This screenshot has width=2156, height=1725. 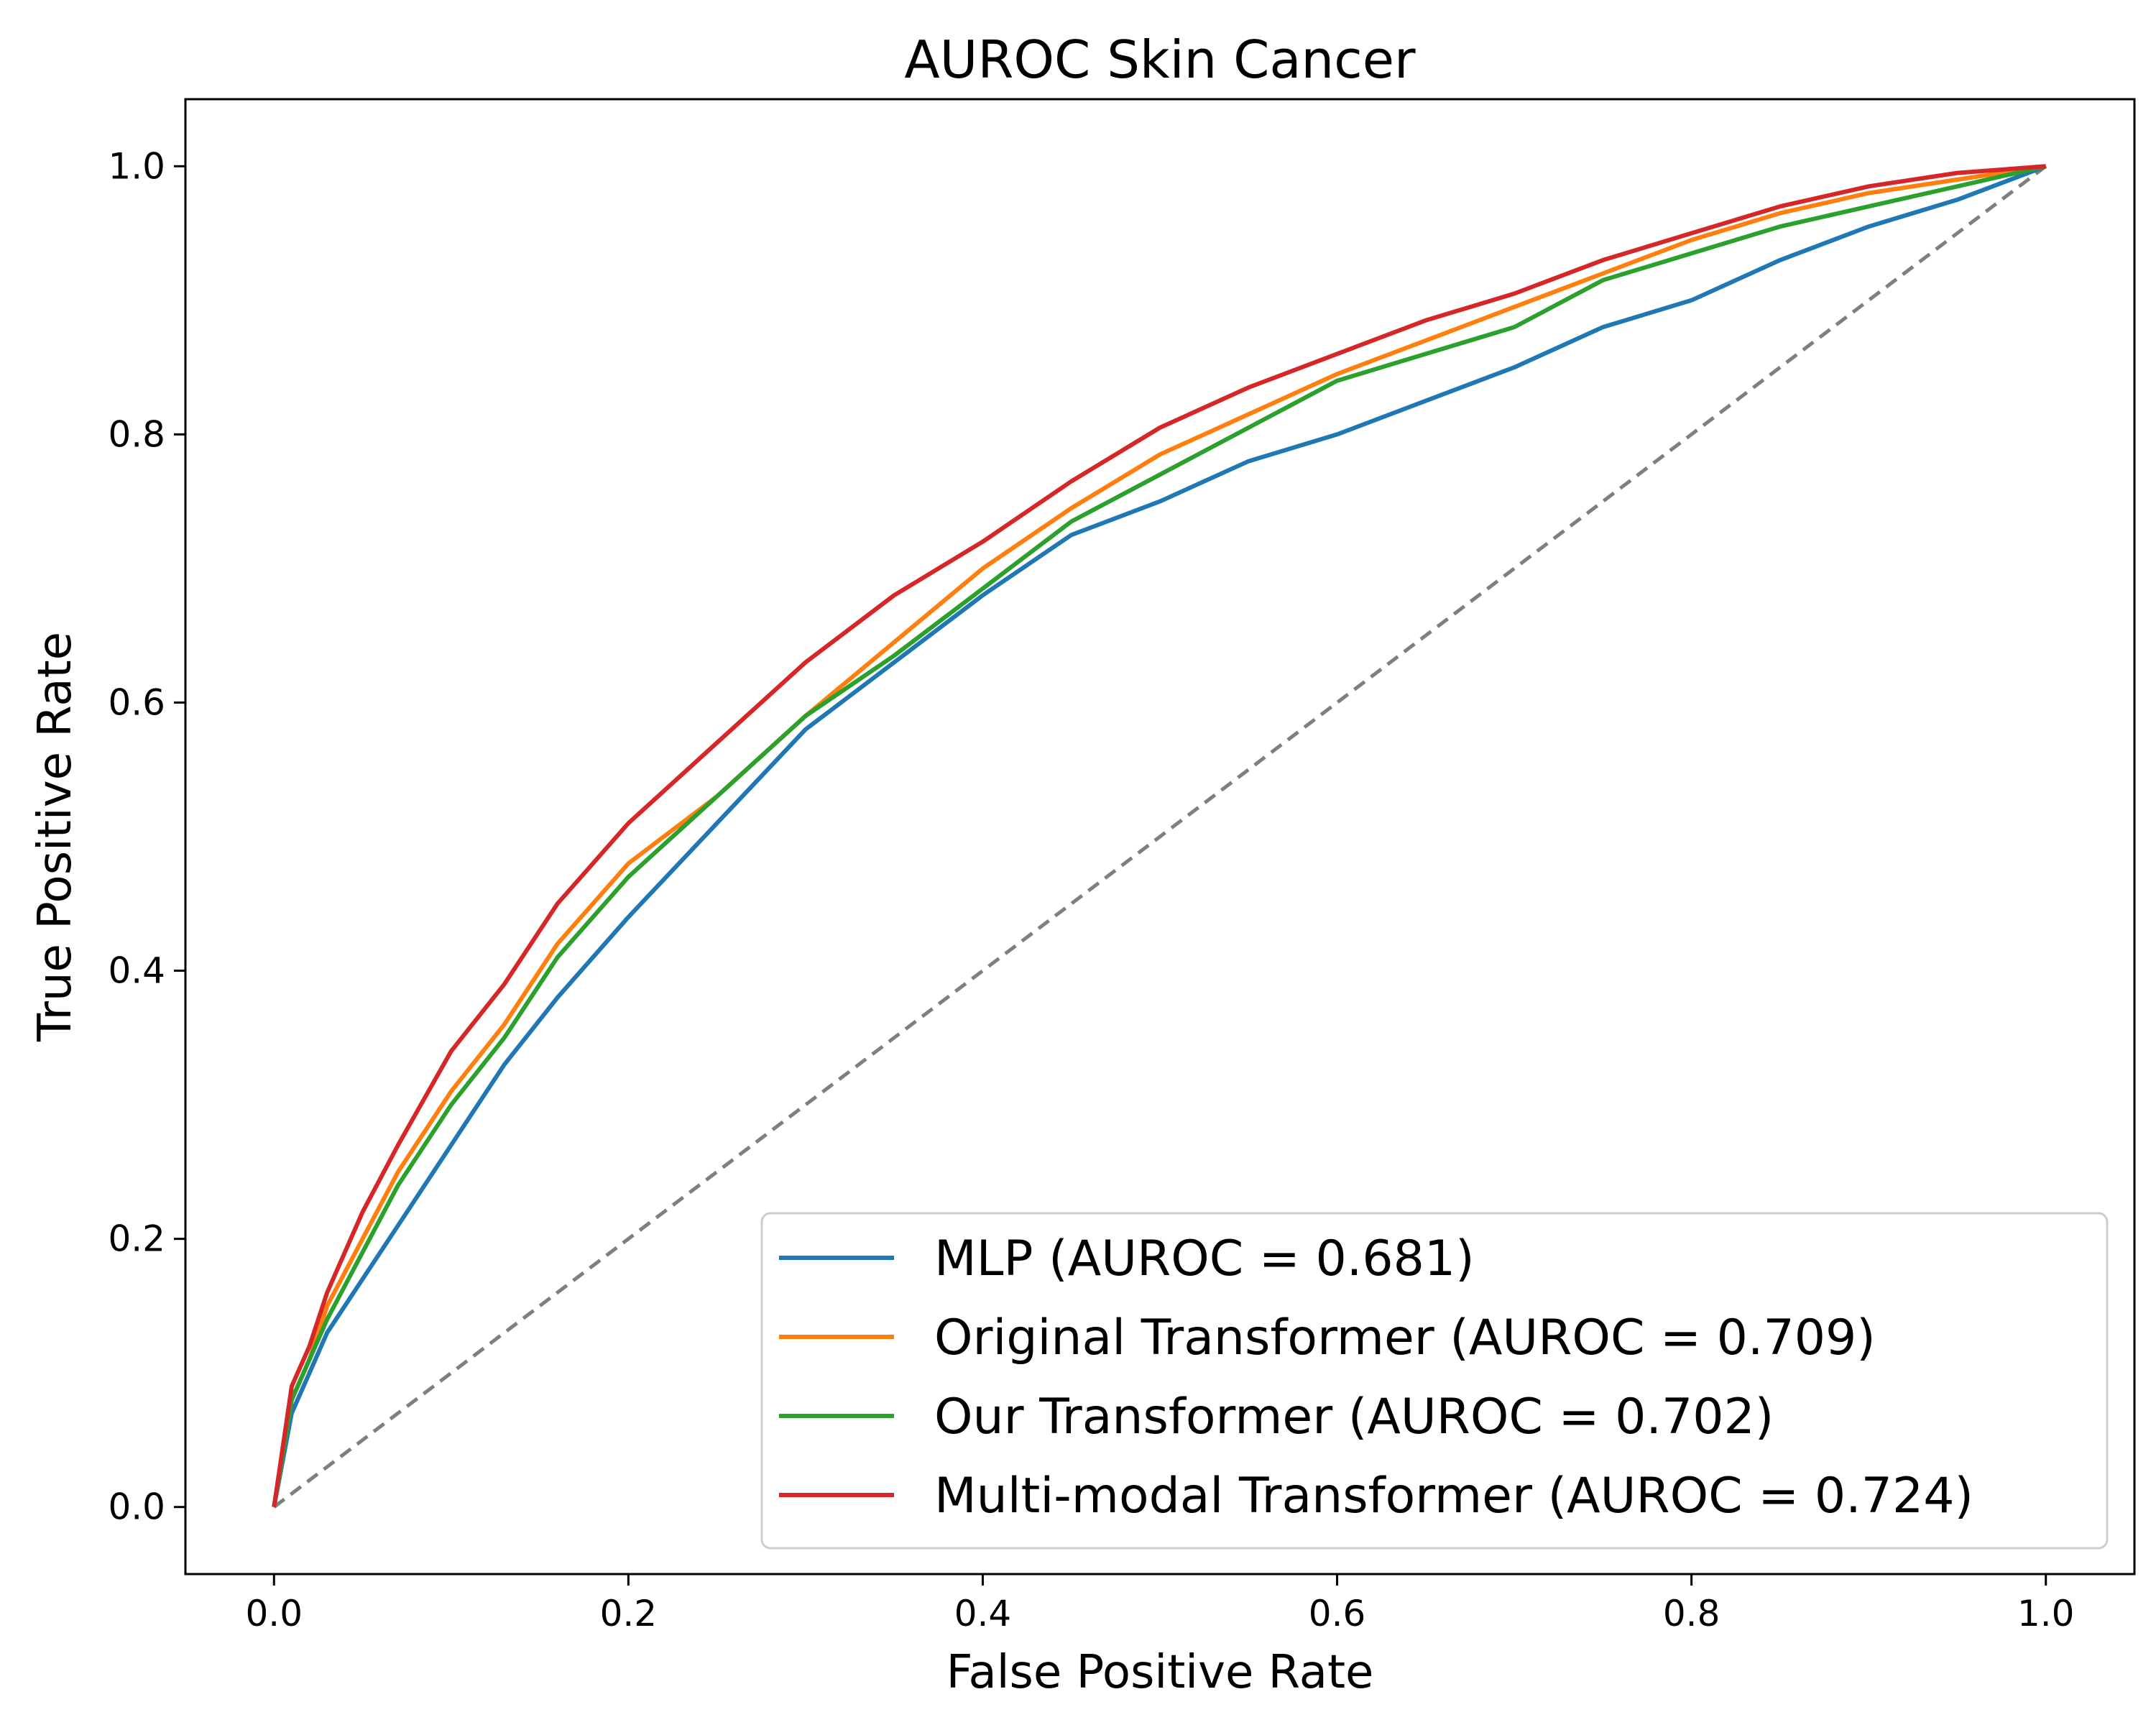 I want to click on y-tick-label-2: 0.4, so click(x=136, y=971).